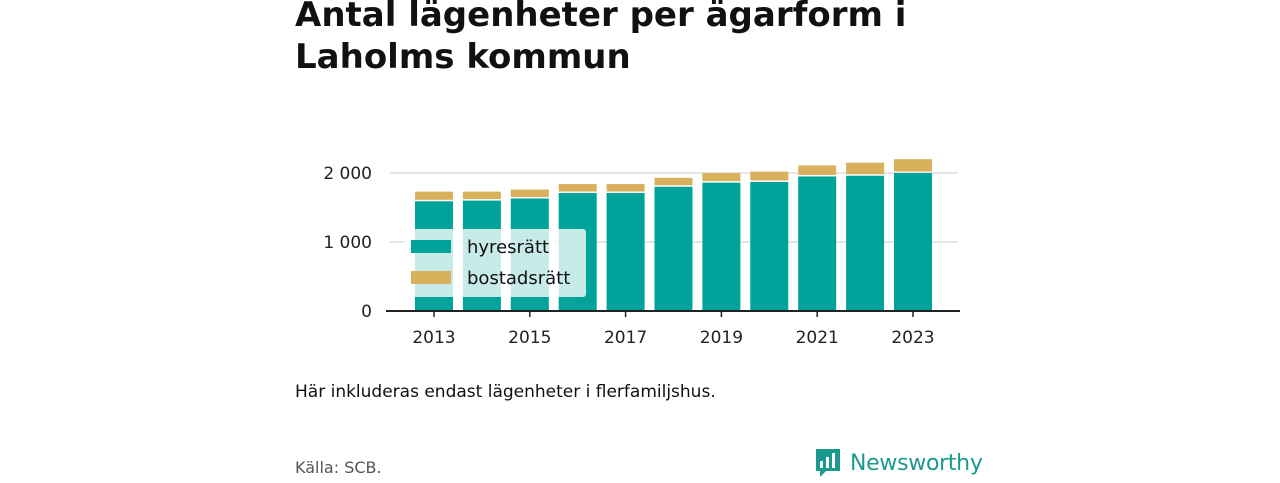 This screenshot has height=483, width=1280. What do you see at coordinates (721, 338) in the screenshot?
I see `x-tick-label: 2019` at bounding box center [721, 338].